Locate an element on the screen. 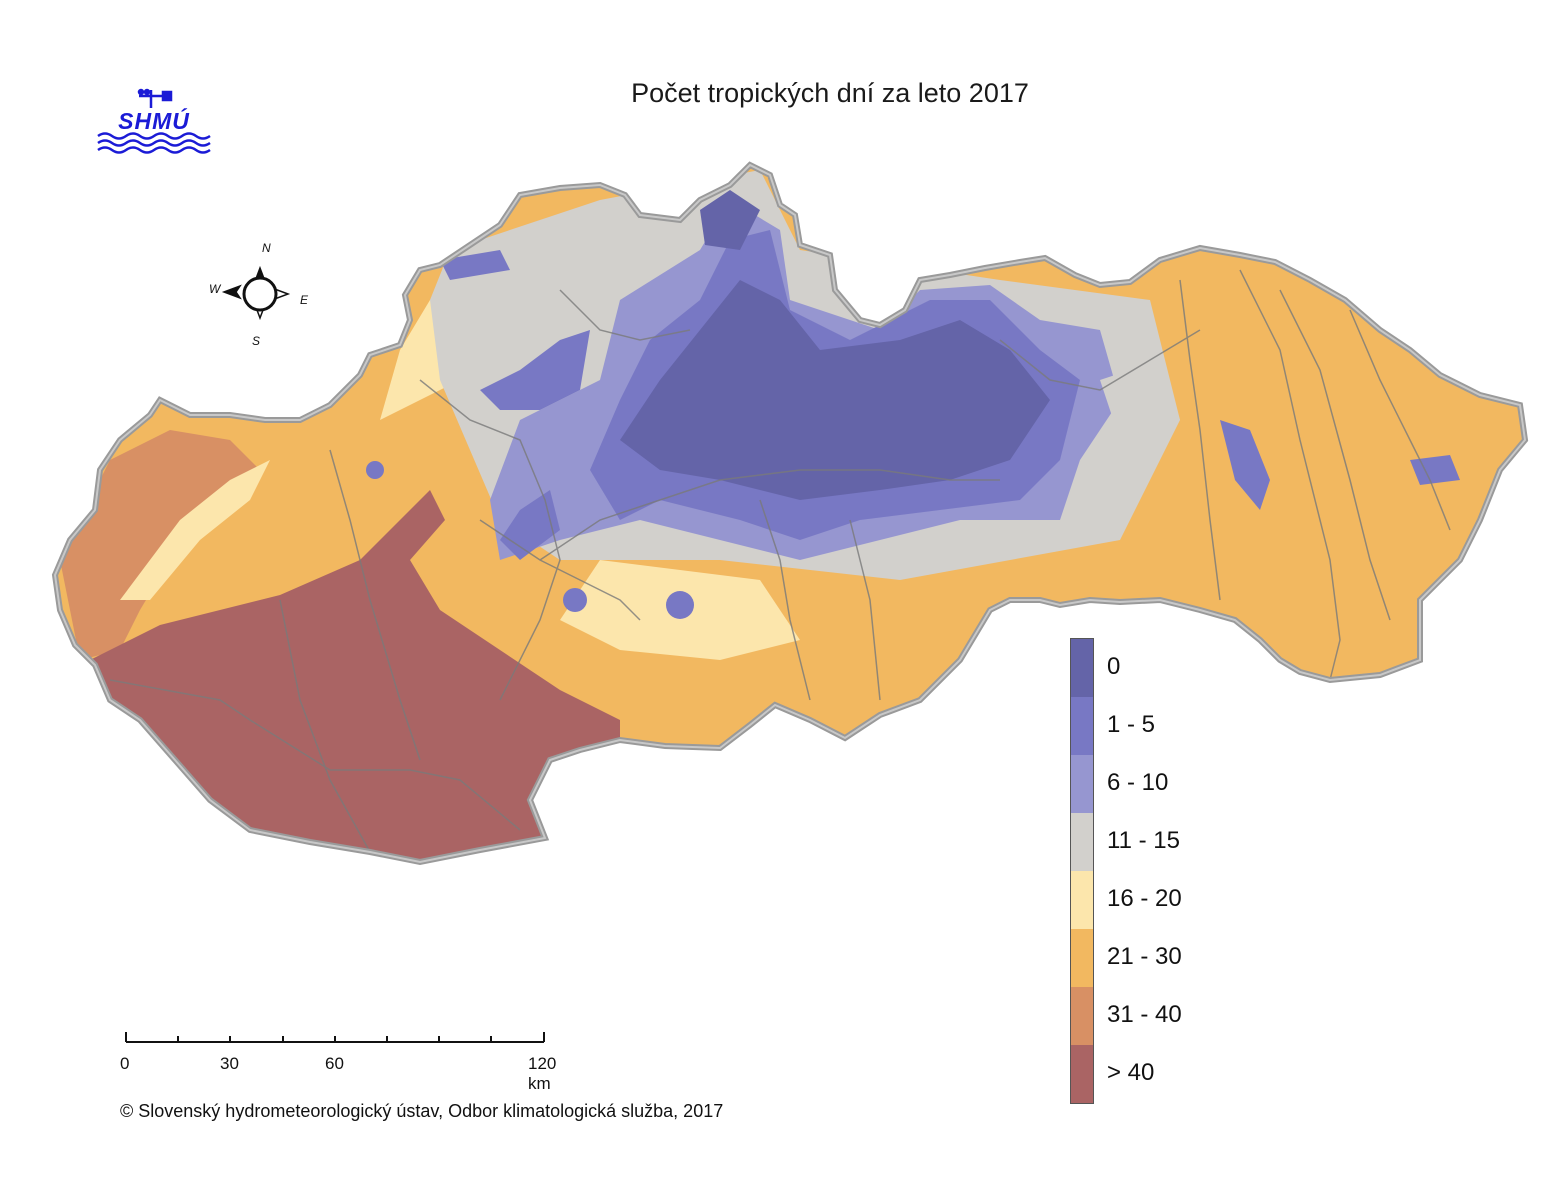 The height and width of the screenshot is (1200, 1553). shmu-logo: SHMÚ is located at coordinates (154, 122).